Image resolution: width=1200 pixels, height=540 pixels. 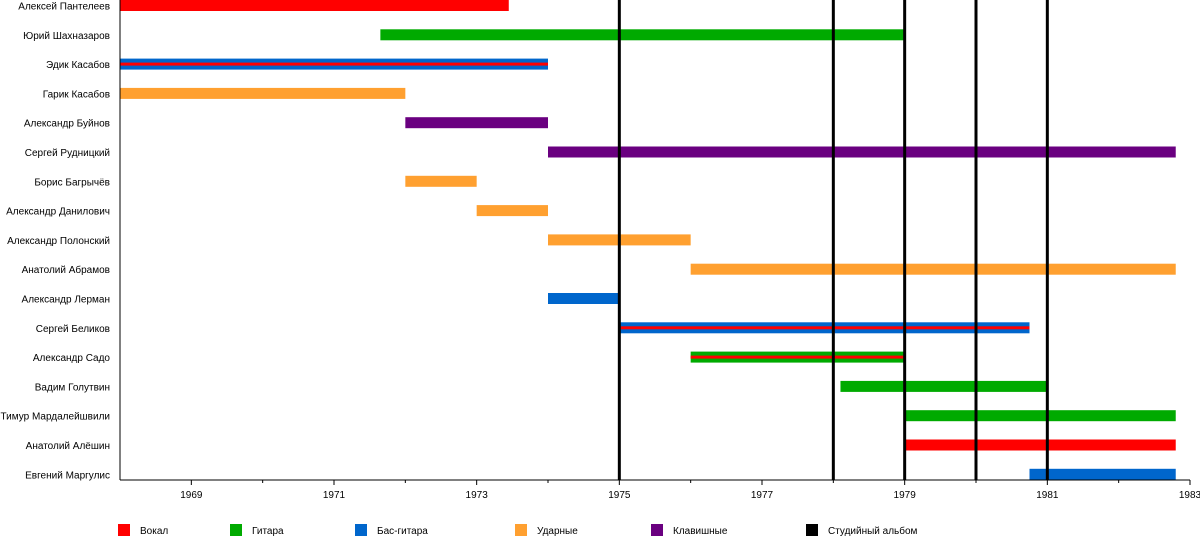 What do you see at coordinates (619, 495) in the screenshot?
I see `x-axis-tick-label: 1975` at bounding box center [619, 495].